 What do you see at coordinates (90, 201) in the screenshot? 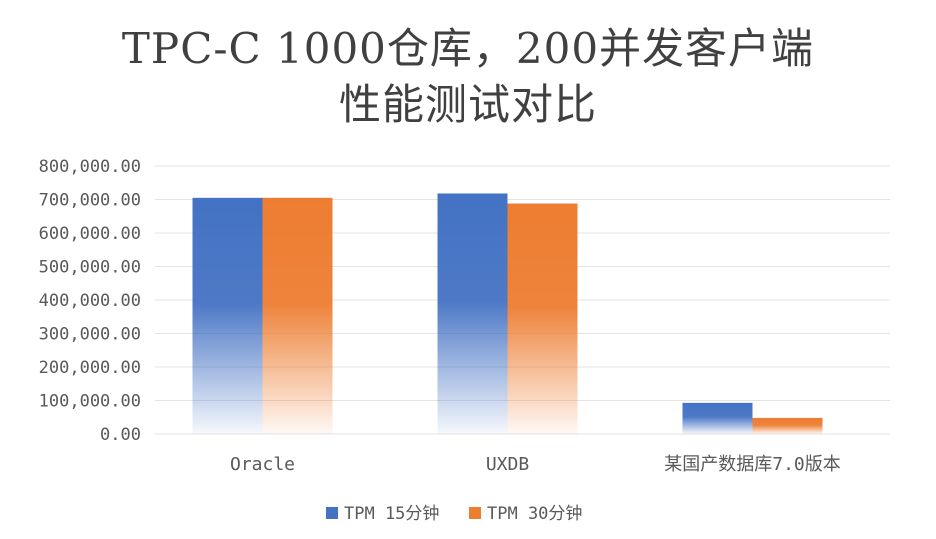
I see `y-tick-label: 700,000.00` at bounding box center [90, 201].